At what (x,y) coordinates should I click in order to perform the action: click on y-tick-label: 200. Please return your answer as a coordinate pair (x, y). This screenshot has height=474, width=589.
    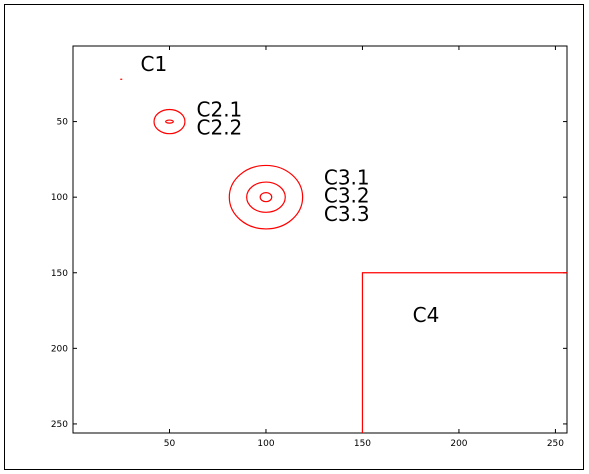
    Looking at the image, I should click on (59, 349).